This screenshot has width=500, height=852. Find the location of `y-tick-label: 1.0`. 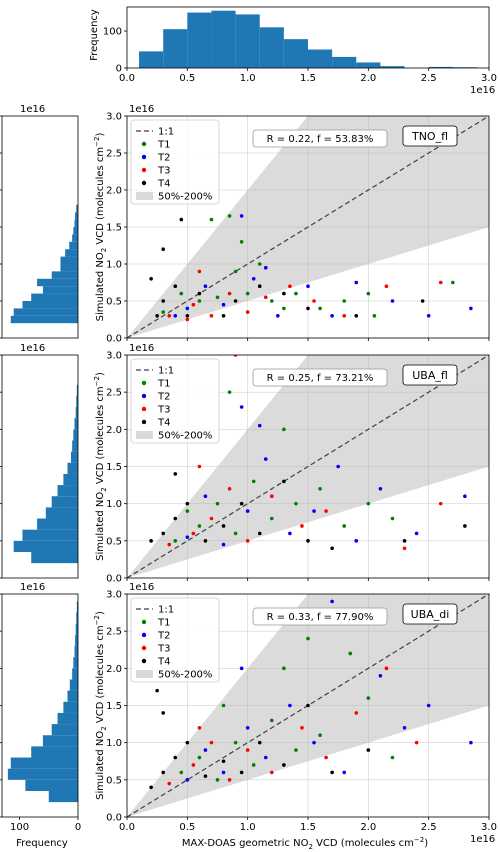

y-tick-label: 1.0 is located at coordinates (114, 504).